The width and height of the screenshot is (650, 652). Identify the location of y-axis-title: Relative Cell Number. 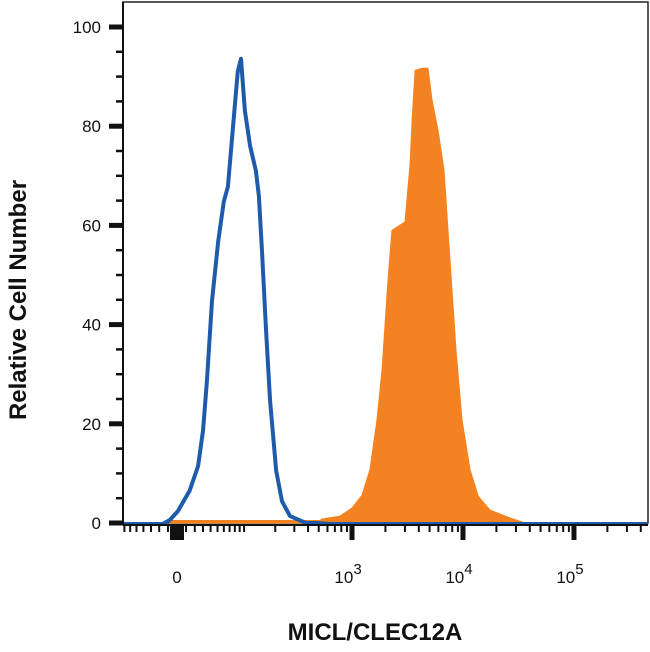
(18, 300).